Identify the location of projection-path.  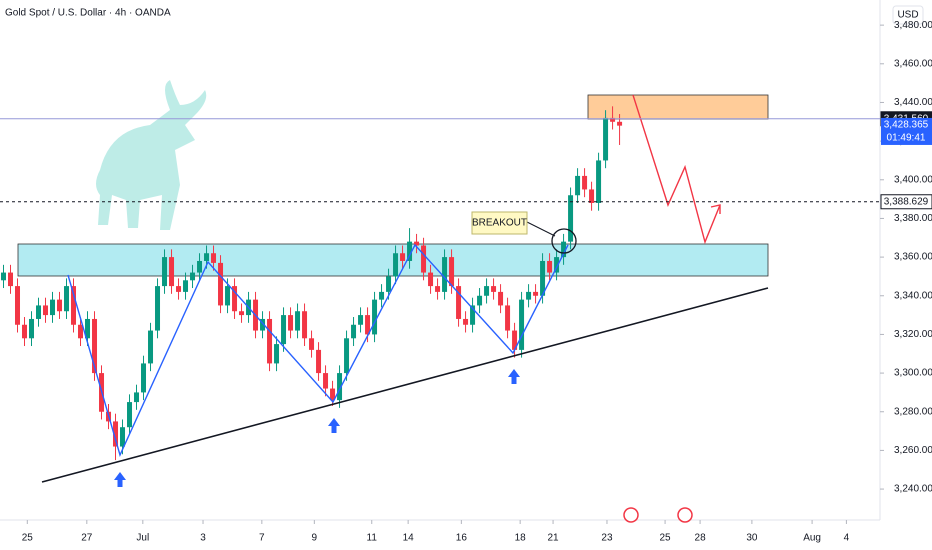
(676, 169).